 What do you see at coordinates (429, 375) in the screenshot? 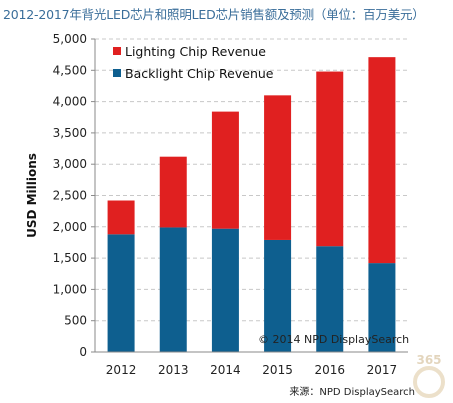
I see `watermark-logo: 365` at bounding box center [429, 375].